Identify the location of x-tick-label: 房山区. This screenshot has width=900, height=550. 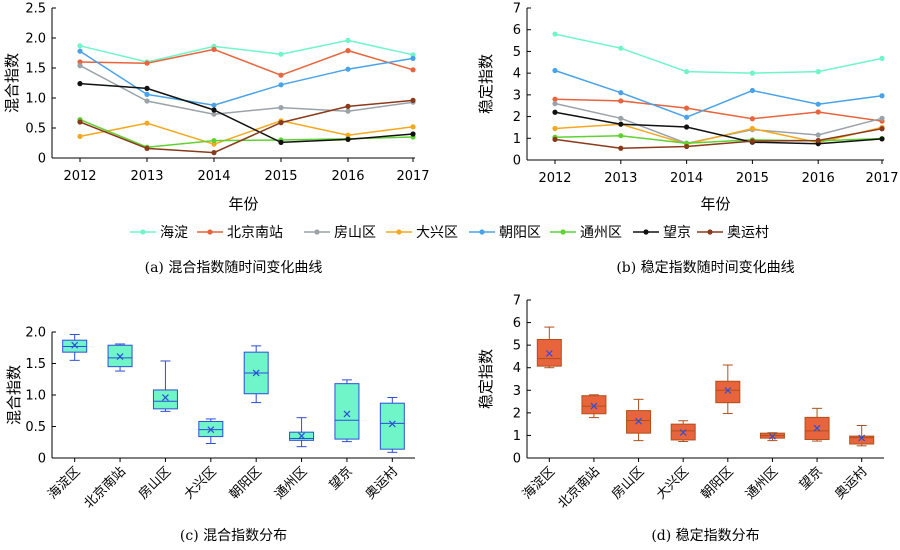
(627, 483).